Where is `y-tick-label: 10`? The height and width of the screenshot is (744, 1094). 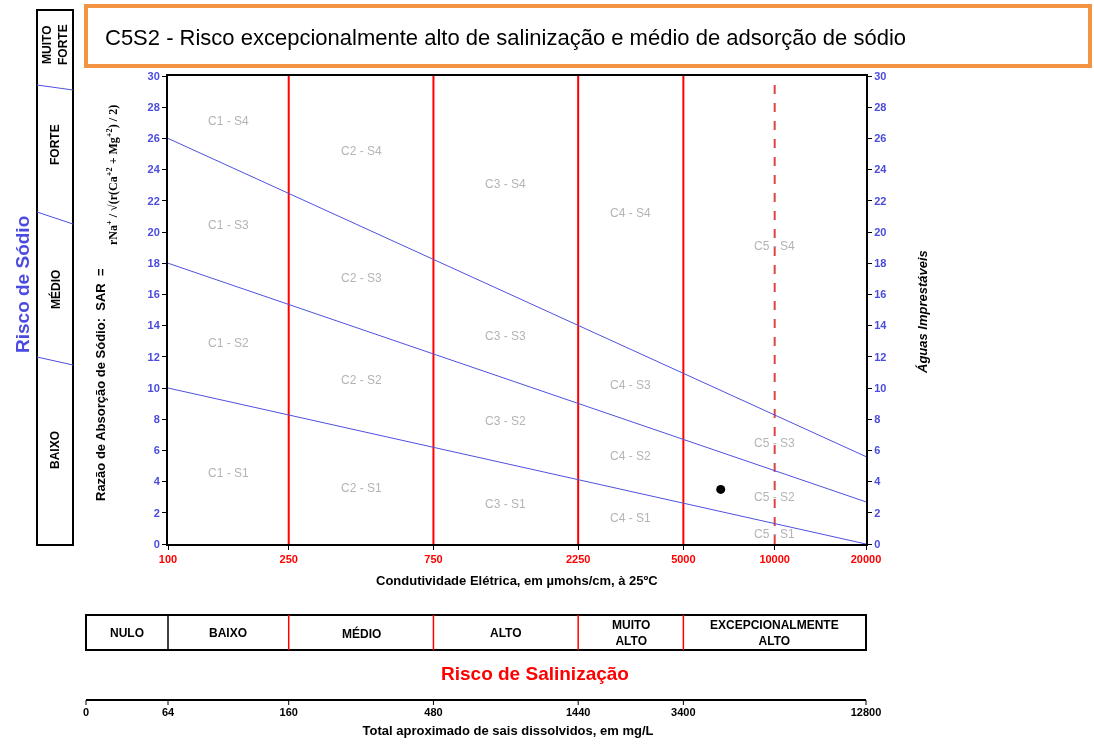
y-tick-label: 10 is located at coordinates (153, 387).